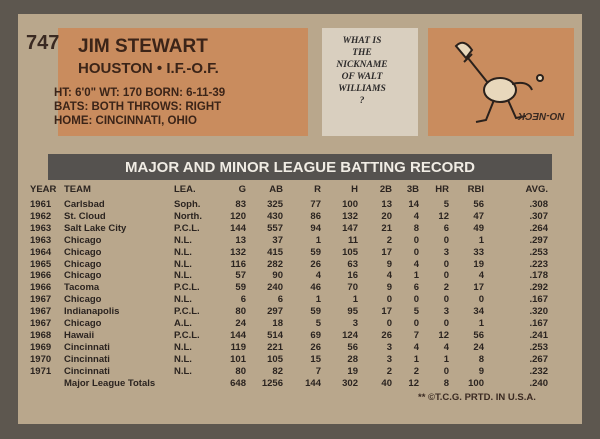  I want to click on totals-label: Major League Totals, so click(110, 383).